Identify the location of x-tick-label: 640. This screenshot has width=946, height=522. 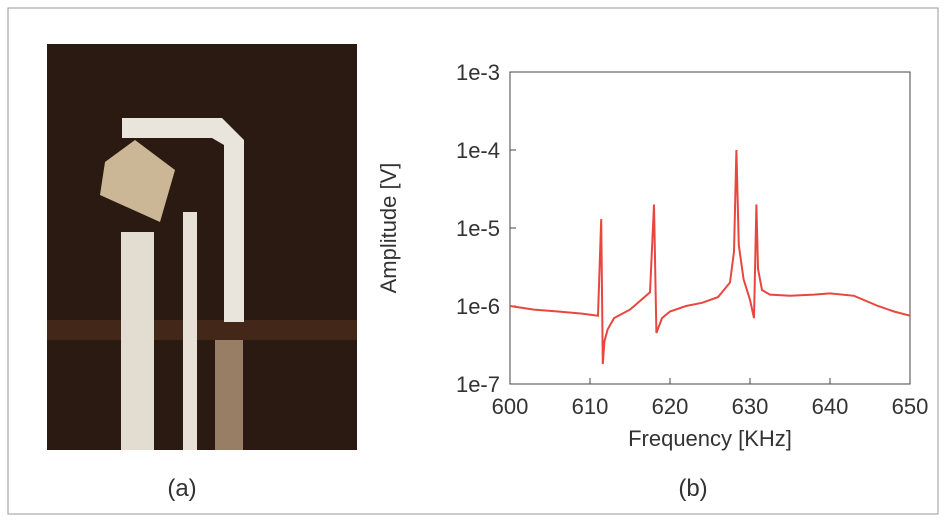
(830, 406).